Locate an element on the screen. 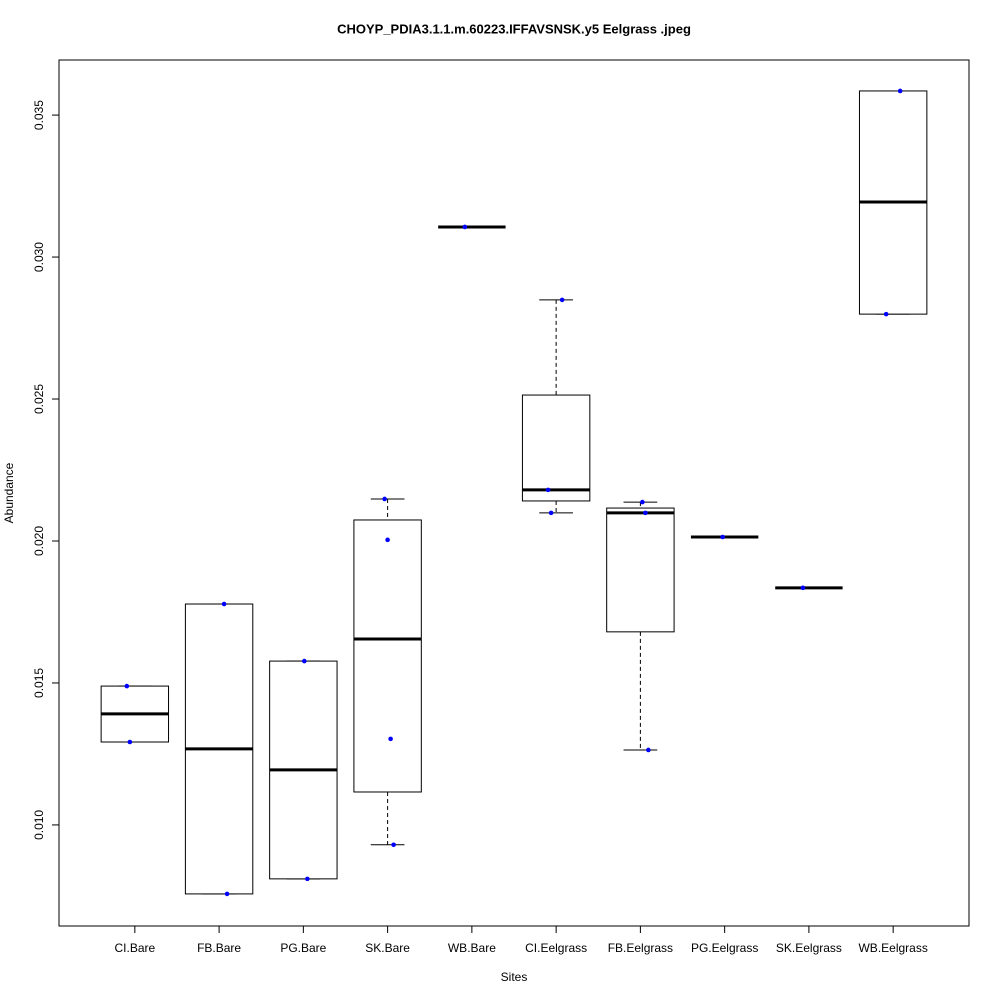 This screenshot has width=1000, height=1000. y-tick-label: 0.025 is located at coordinates (39, 399).